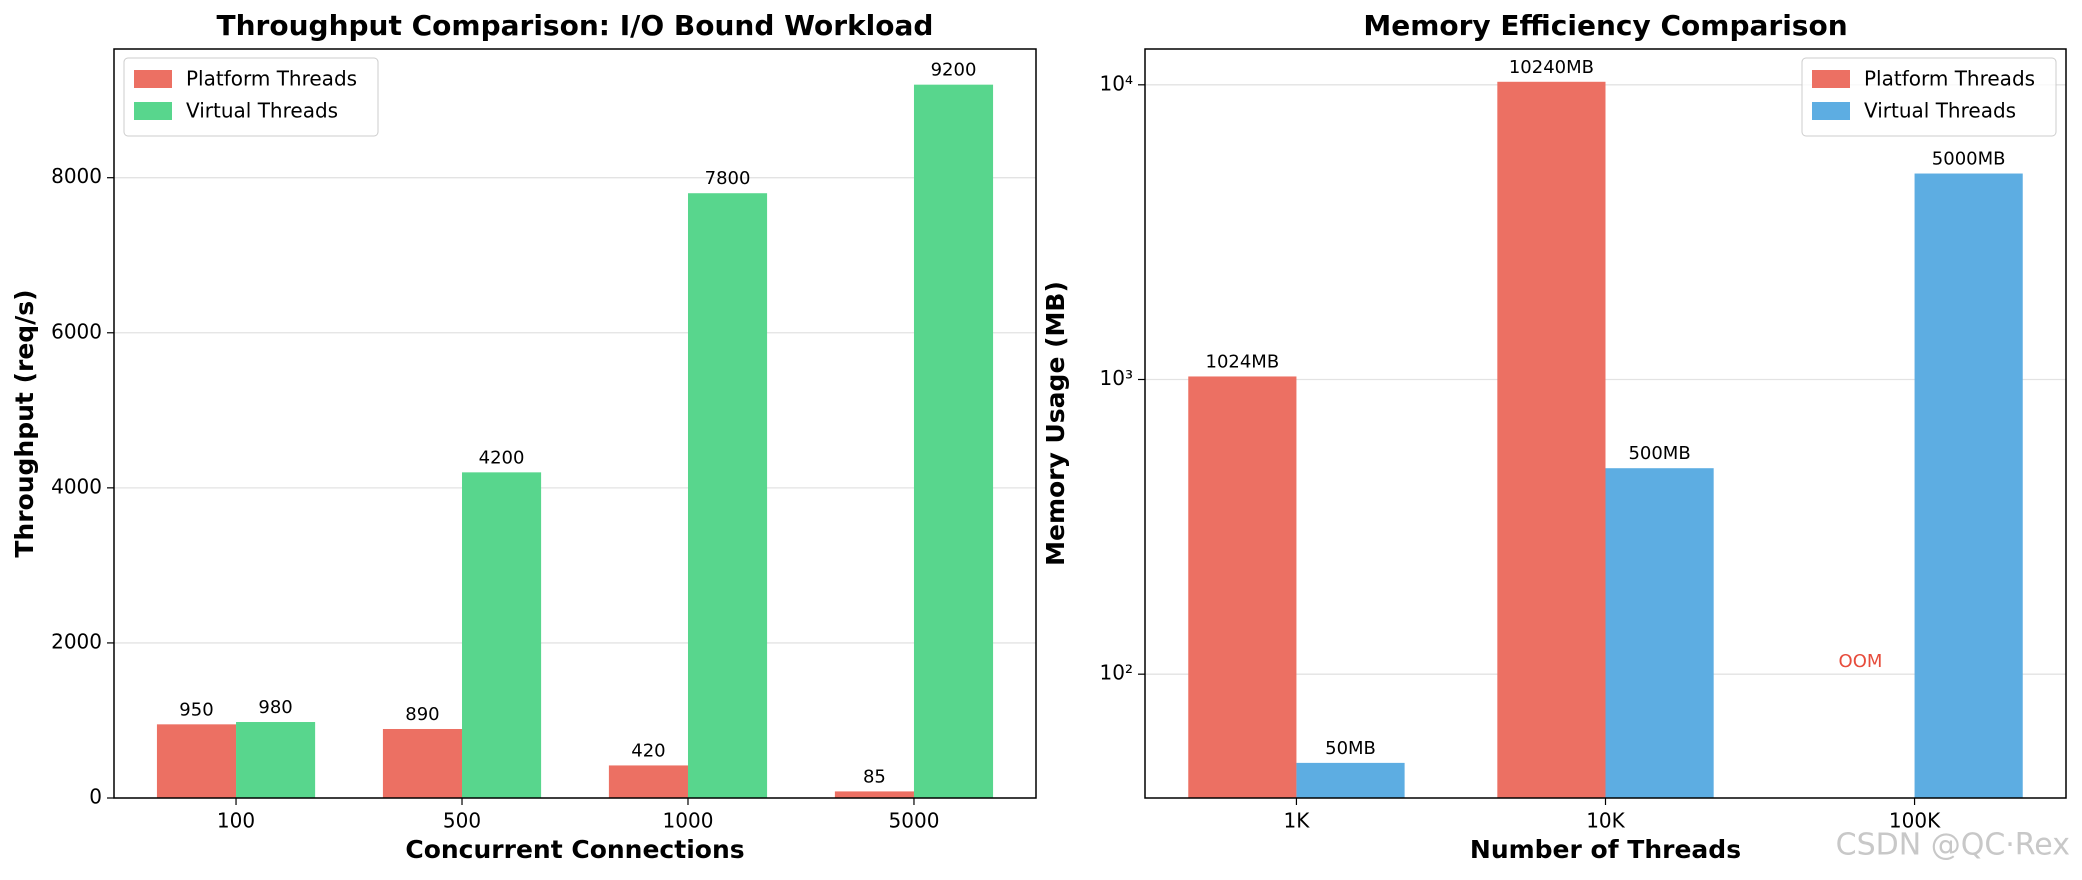  I want to click on y-tick-label: 2000, so click(76, 641).